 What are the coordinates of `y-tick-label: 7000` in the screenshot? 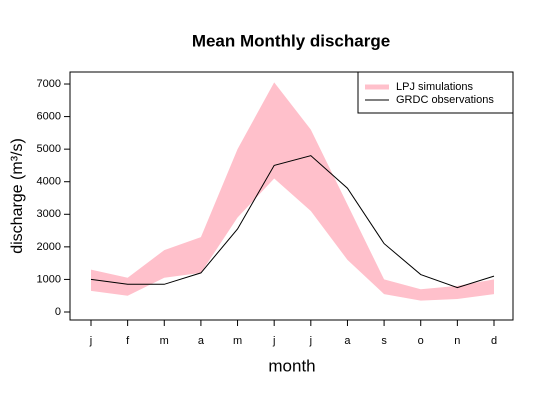 It's located at (49, 84).